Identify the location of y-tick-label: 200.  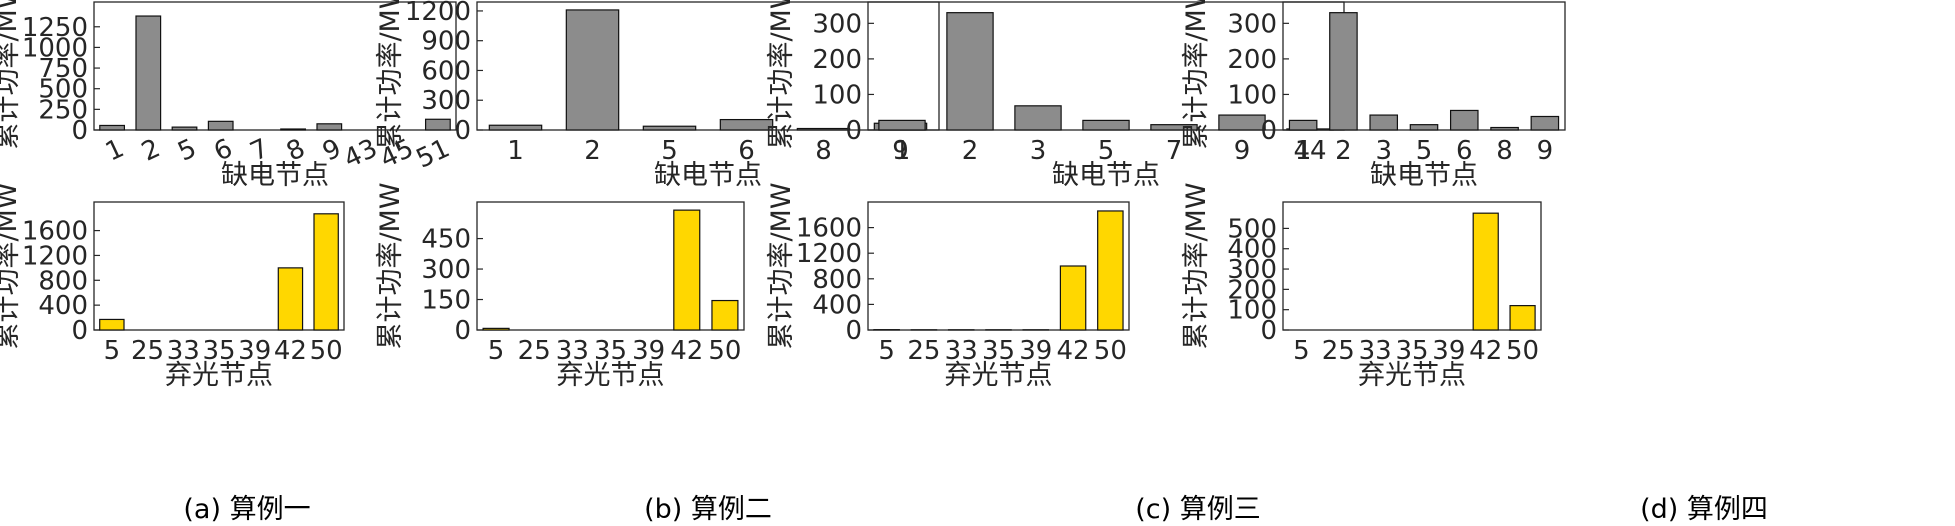
(837, 60).